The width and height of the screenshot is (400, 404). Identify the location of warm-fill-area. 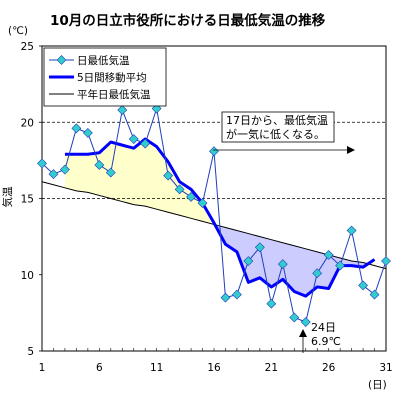
(139, 182).